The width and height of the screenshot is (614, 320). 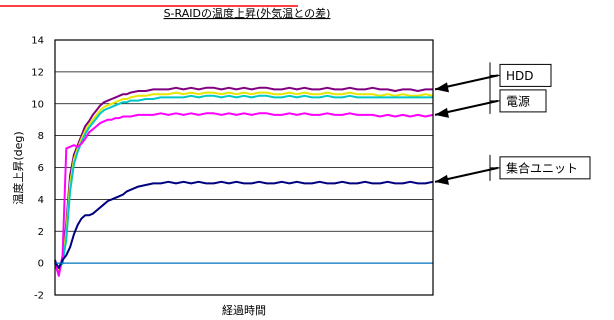 What do you see at coordinates (41, 200) in the screenshot?
I see `y-tick-label: 4` at bounding box center [41, 200].